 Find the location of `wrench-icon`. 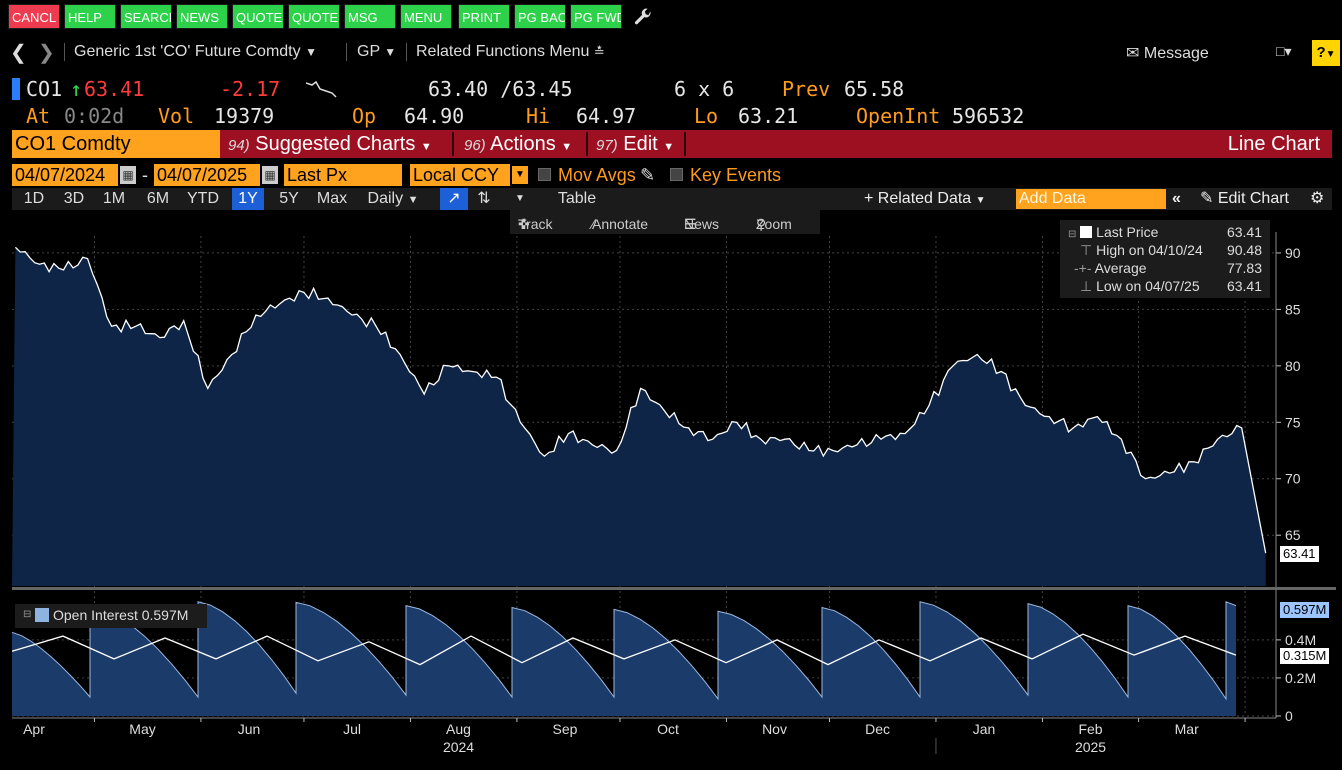

wrench-icon is located at coordinates (643, 17).